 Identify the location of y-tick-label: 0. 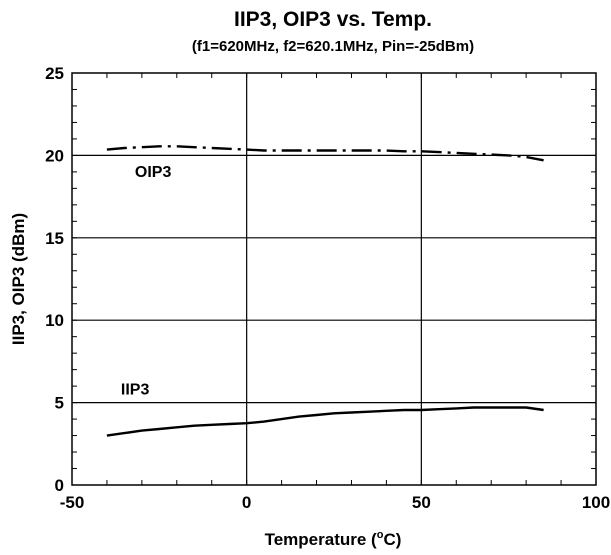
(59, 485).